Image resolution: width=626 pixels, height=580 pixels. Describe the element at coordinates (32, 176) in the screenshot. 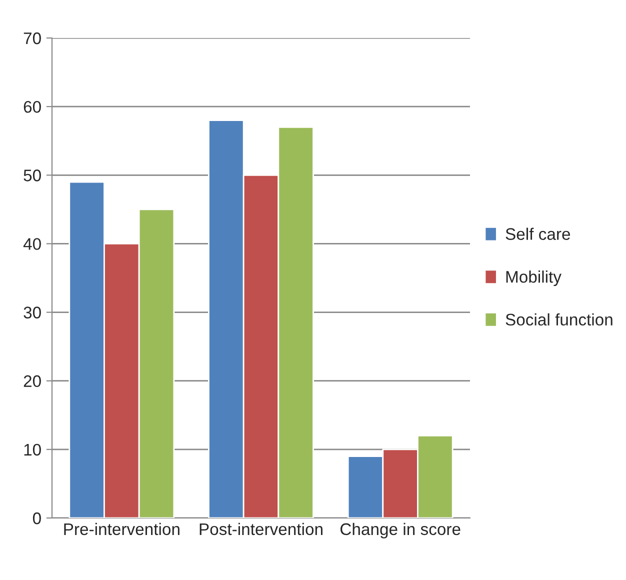

I see `y-tick-label: 50` at that location.